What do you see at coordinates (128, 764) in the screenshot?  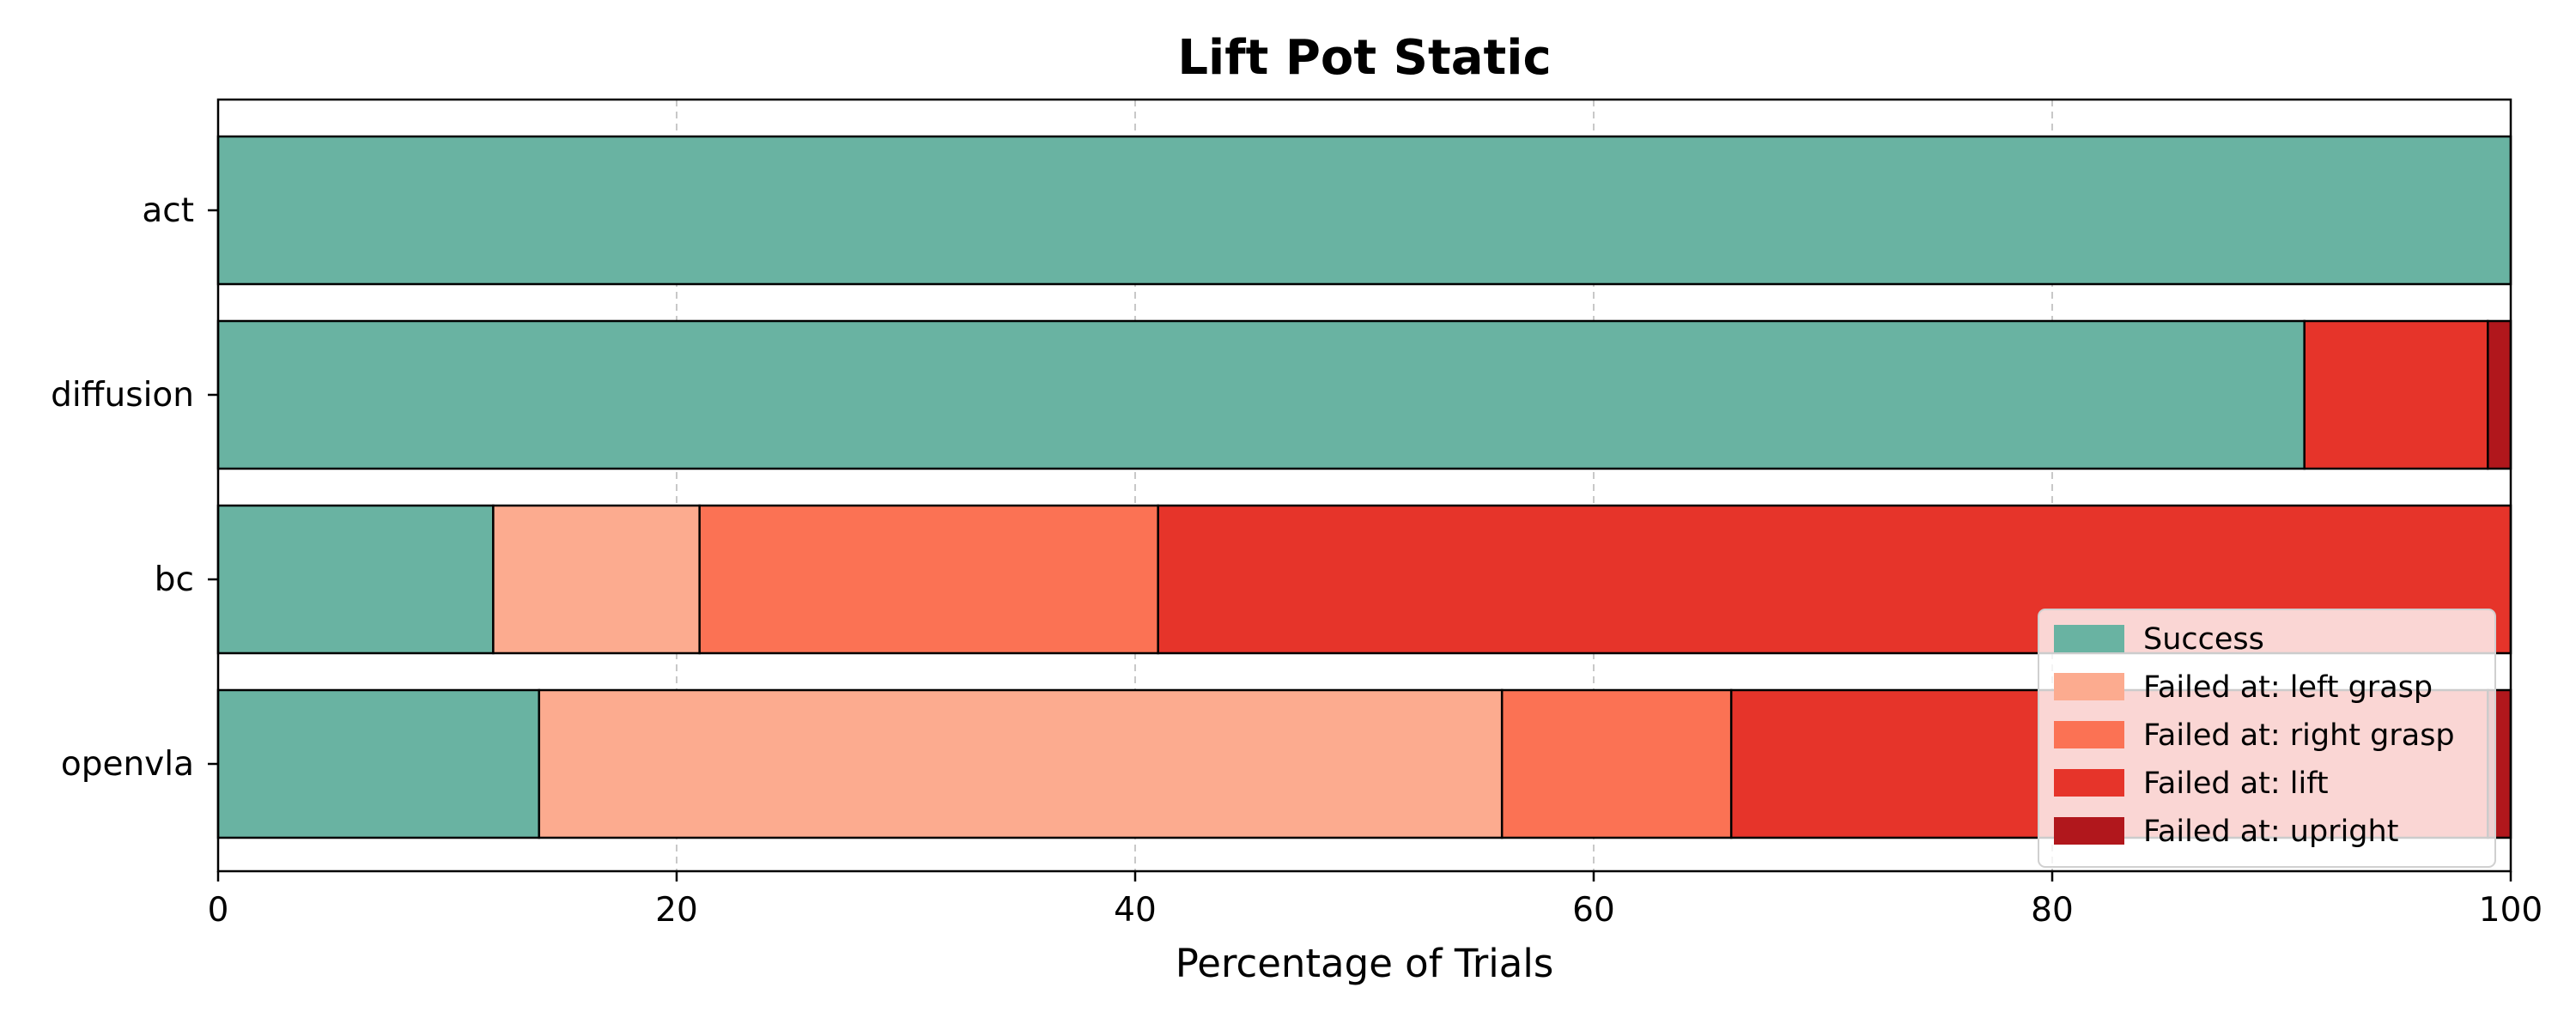 I see `y-tick-label: openvla` at bounding box center [128, 764].